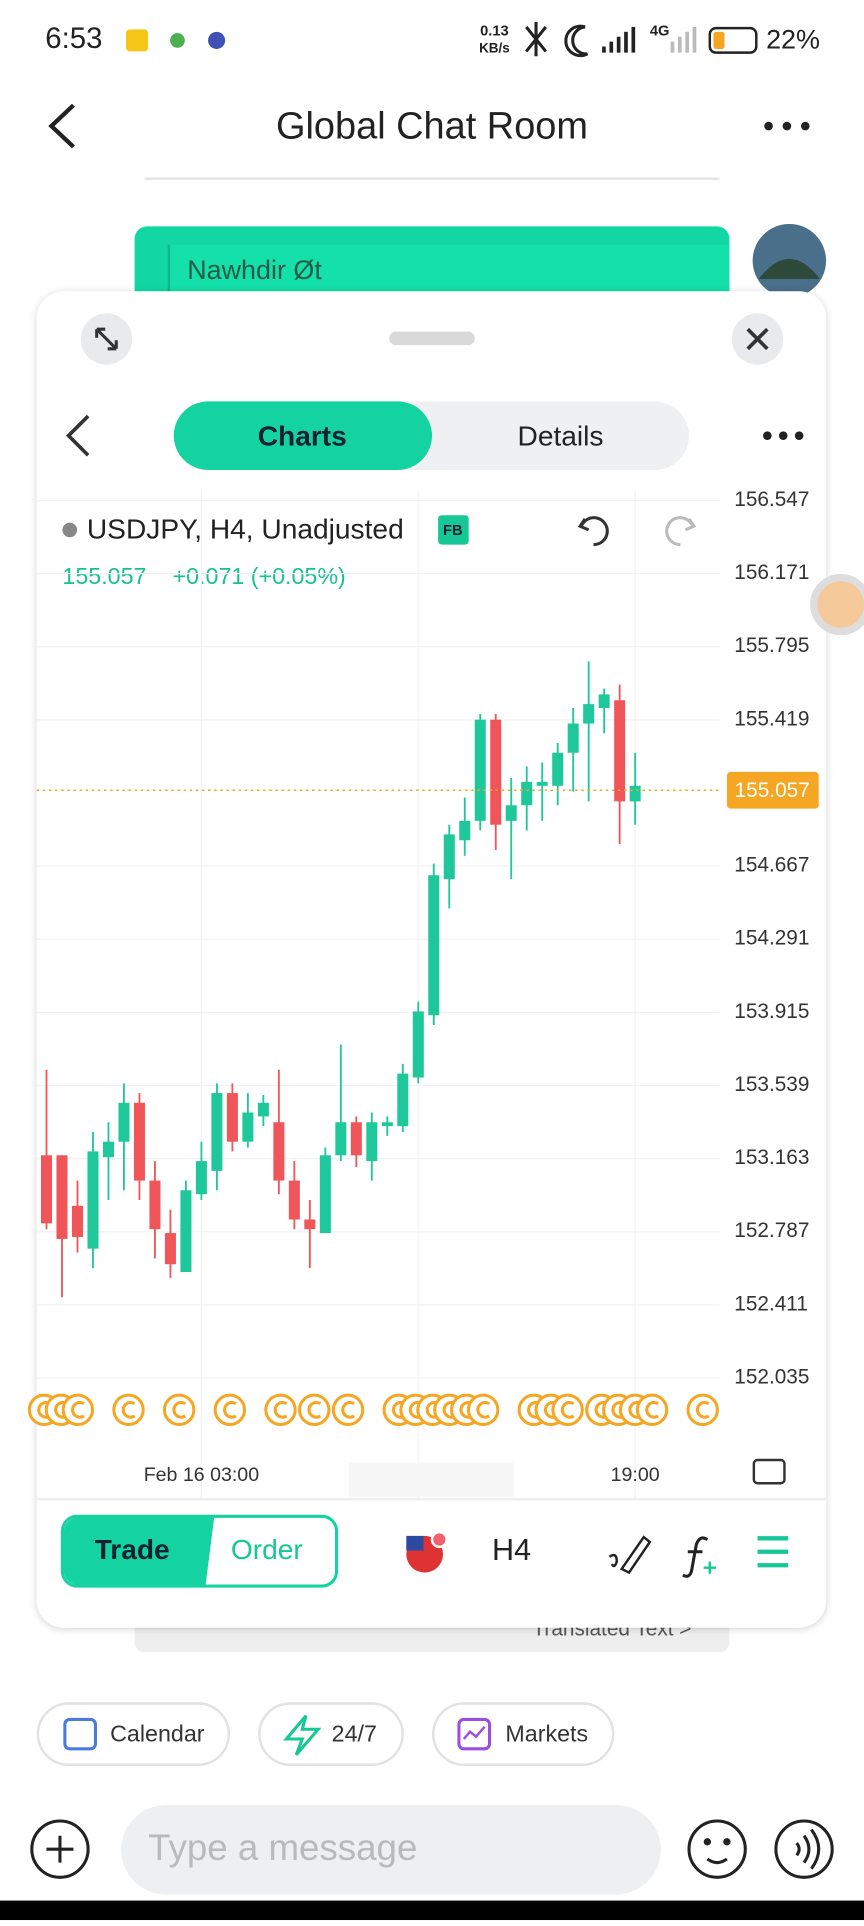 The height and width of the screenshot is (1926, 864). I want to click on bluetooth-icon, so click(536, 39).